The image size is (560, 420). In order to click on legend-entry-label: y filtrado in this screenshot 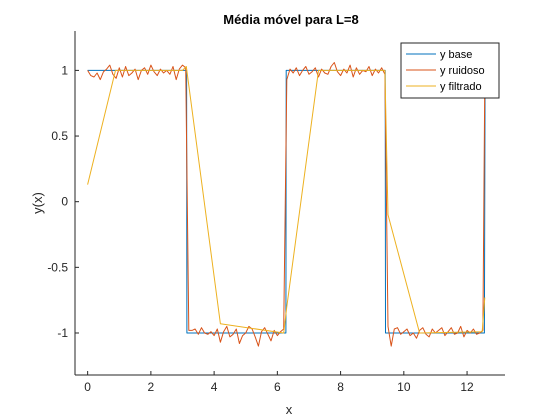, I will do `click(461, 87)`.